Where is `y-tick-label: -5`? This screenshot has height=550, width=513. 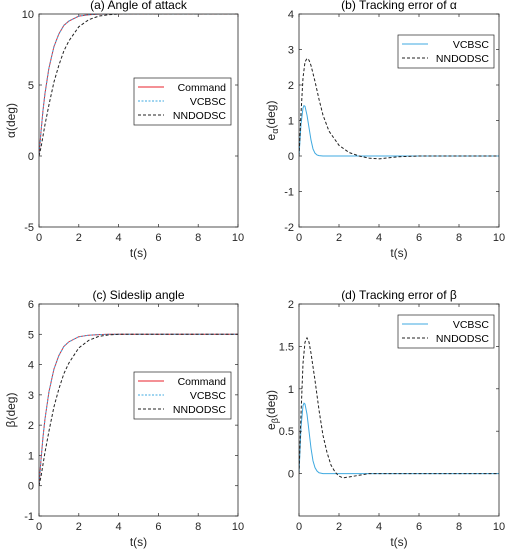 y-tick-label: -5 is located at coordinates (29, 228).